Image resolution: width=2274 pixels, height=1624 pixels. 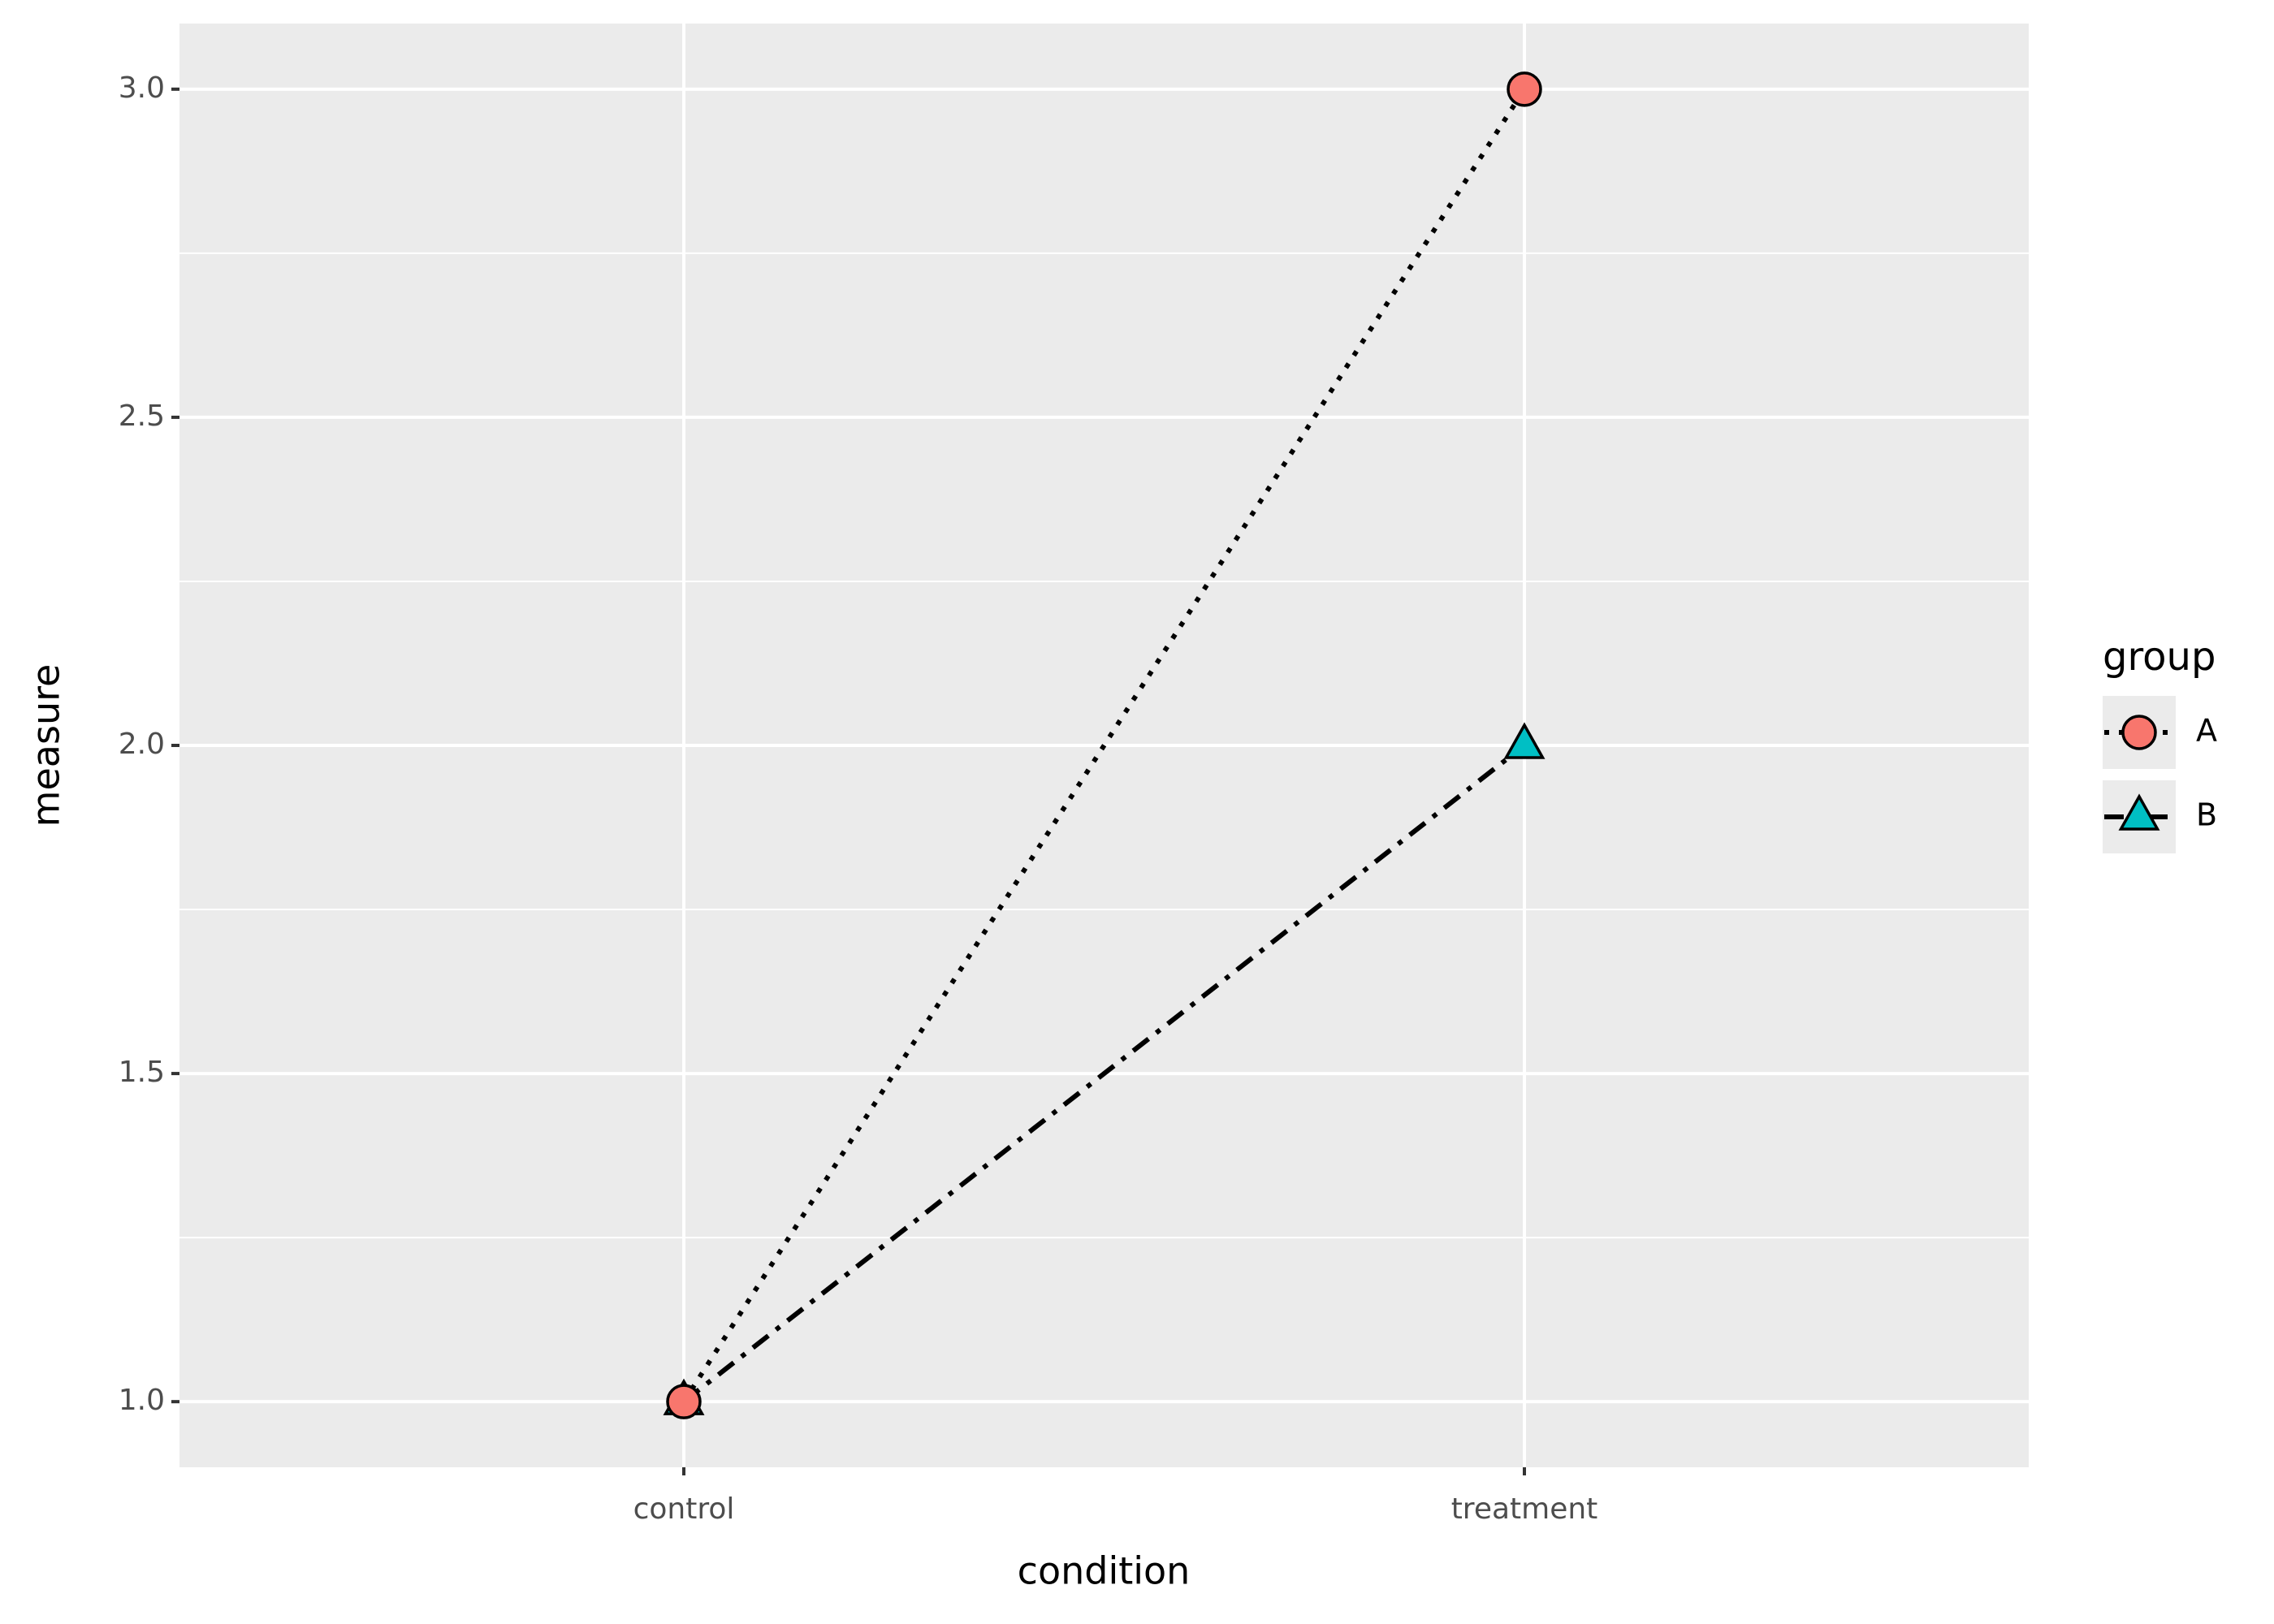 What do you see at coordinates (1104, 1571) in the screenshot?
I see `x-axis-title: condition` at bounding box center [1104, 1571].